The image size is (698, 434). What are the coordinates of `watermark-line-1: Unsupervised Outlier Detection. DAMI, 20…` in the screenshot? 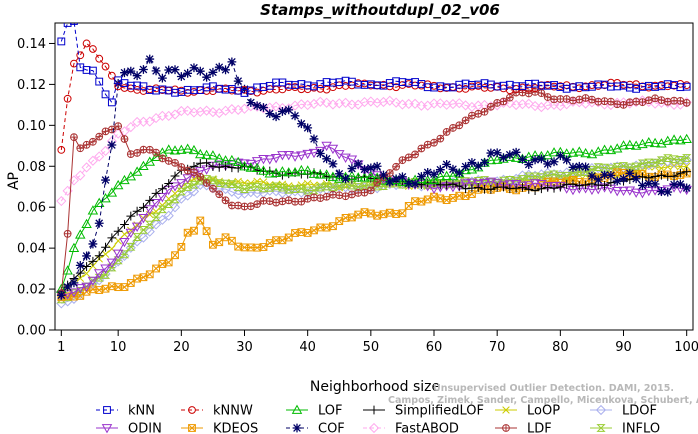 It's located at (553, 388).